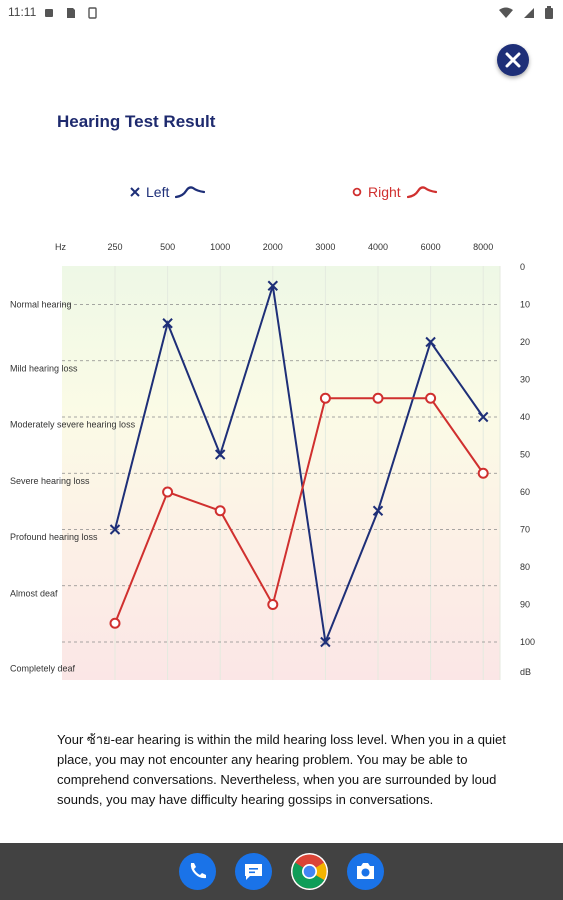 The height and width of the screenshot is (900, 563). What do you see at coordinates (525, 417) in the screenshot?
I see `y-tick-label: 40` at bounding box center [525, 417].